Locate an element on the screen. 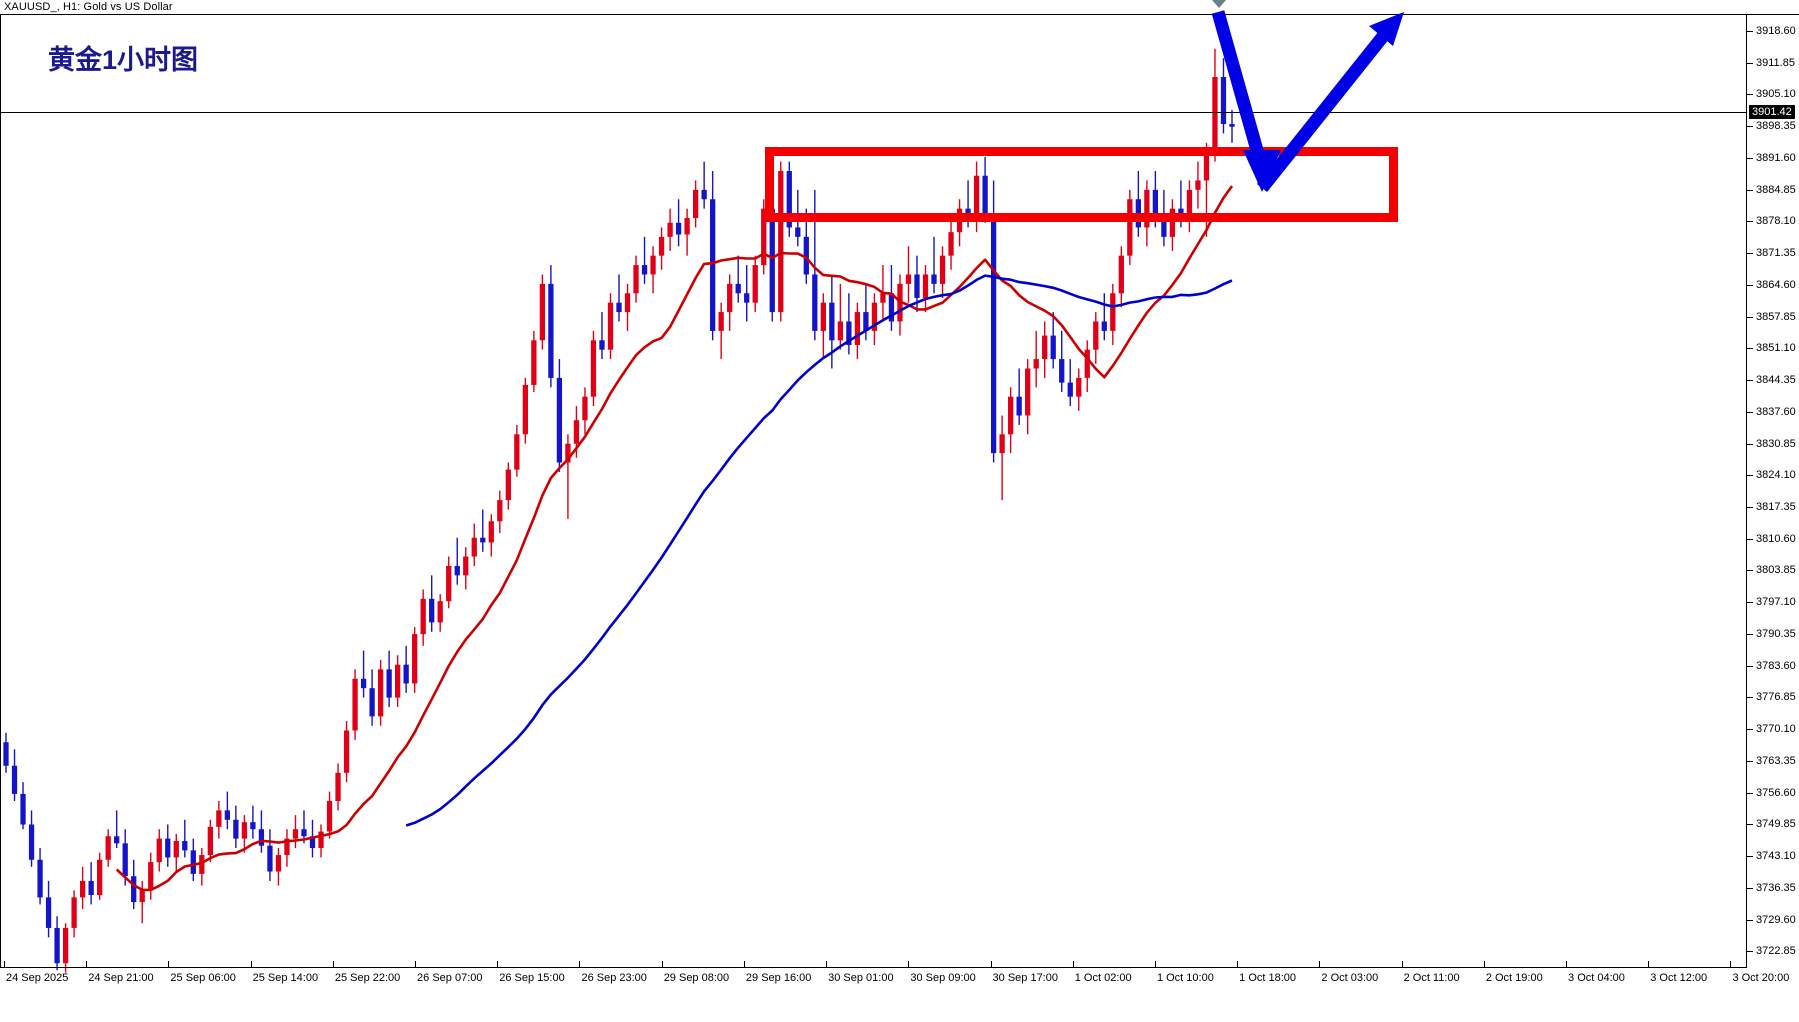 This screenshot has height=1022, width=1799. consolidation-range-box is located at coordinates (1081, 184).